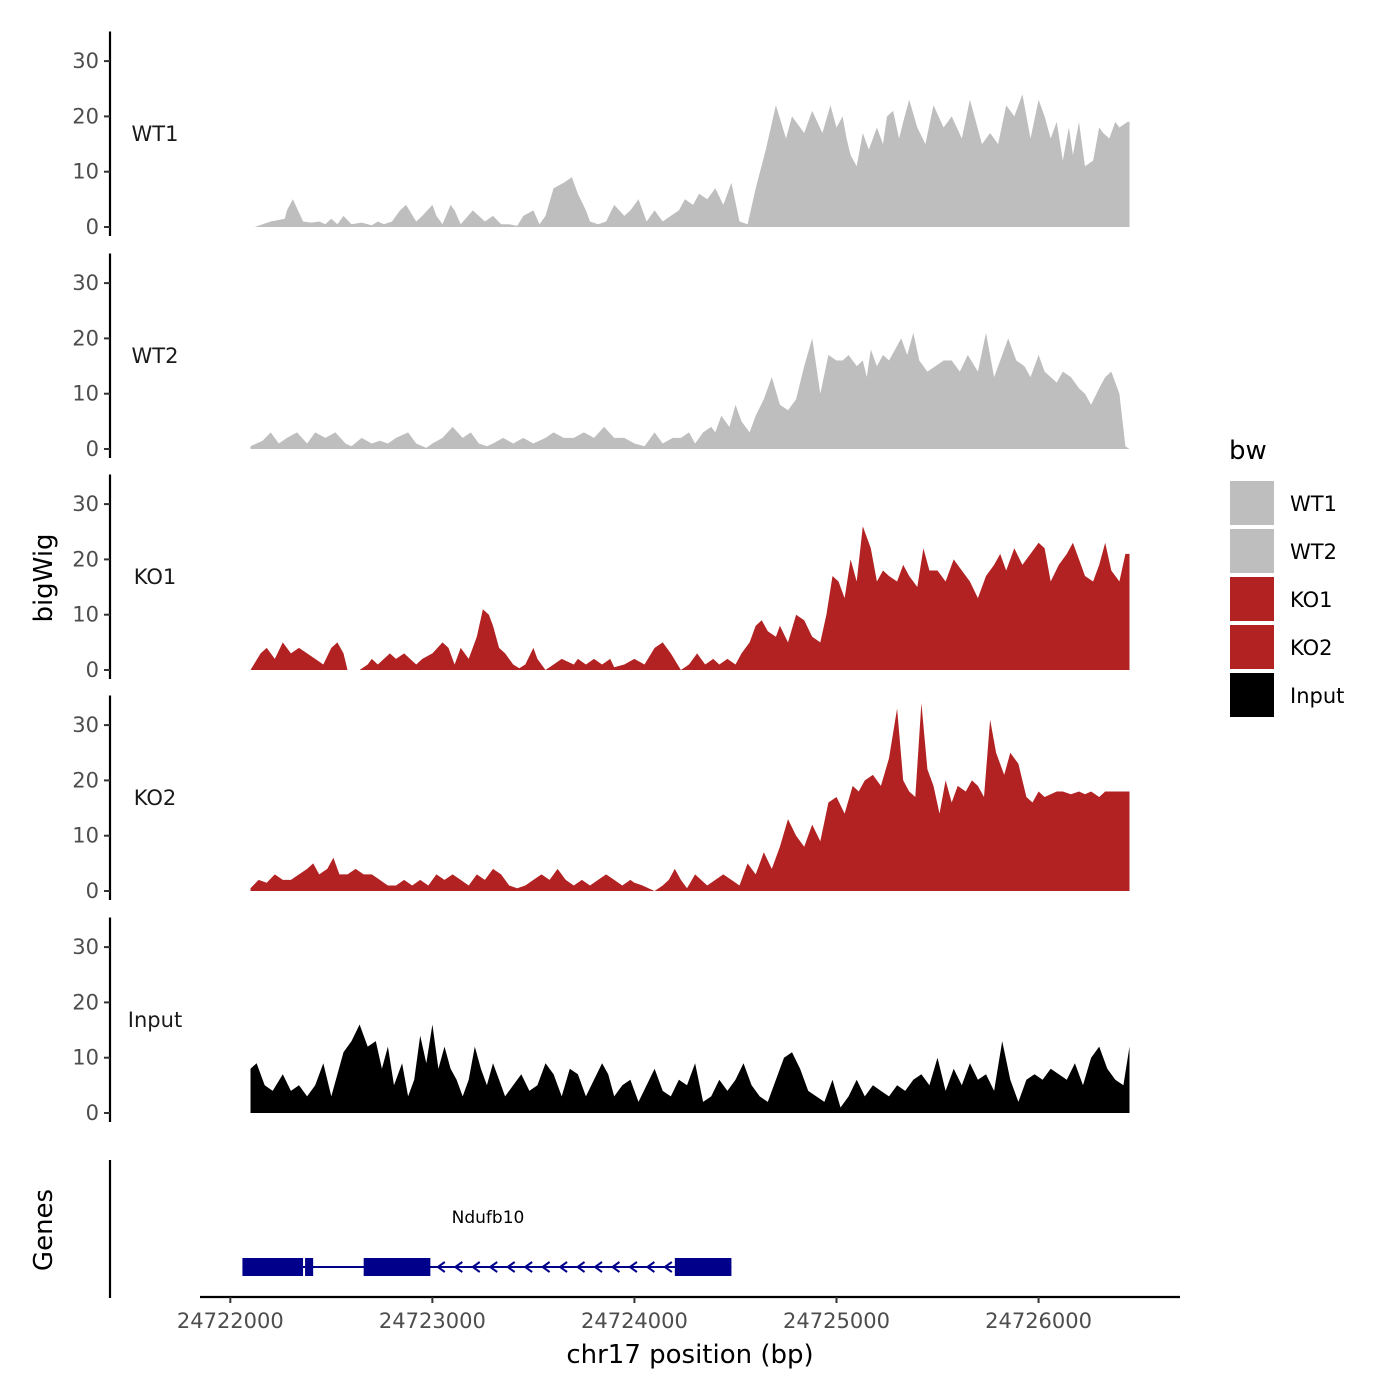 This screenshot has width=1400, height=1400. I want to click on x-tick-label: 24724000, so click(634, 1321).